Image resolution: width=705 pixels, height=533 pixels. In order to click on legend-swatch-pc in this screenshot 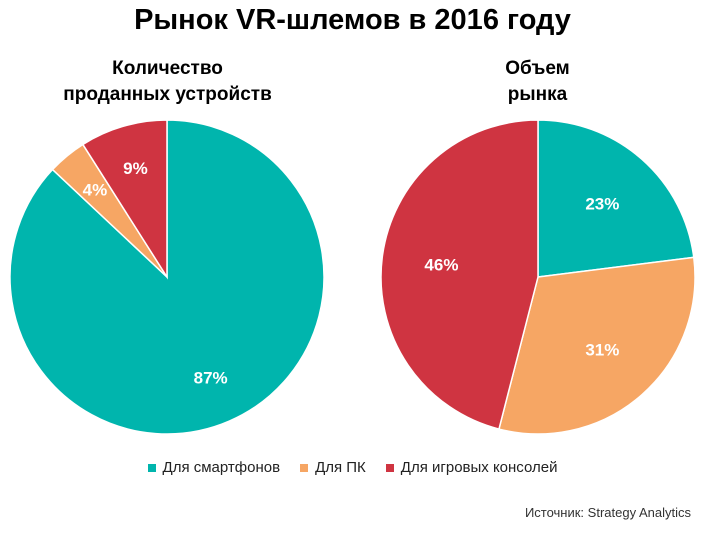, I will do `click(304, 467)`.